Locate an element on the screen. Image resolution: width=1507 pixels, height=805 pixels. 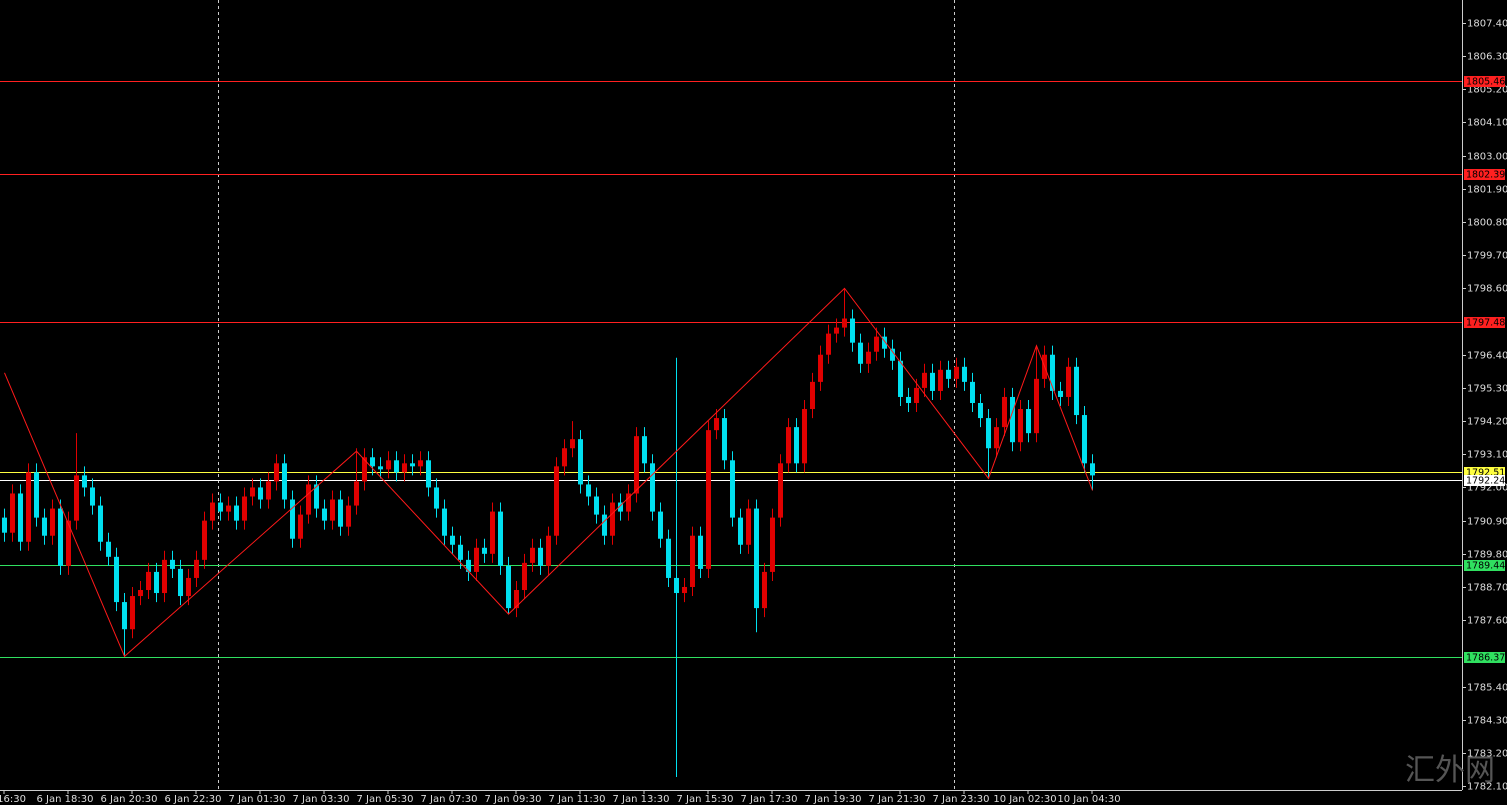
x-tick-label: 7 Jan 15:30 is located at coordinates (705, 799).